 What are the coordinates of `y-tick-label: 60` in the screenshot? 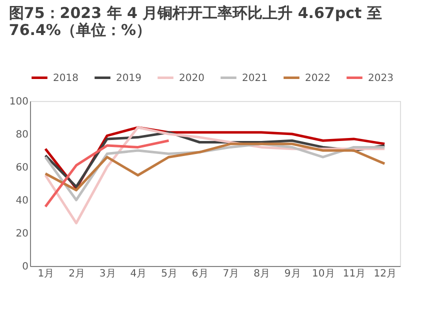 It's located at (22, 168).